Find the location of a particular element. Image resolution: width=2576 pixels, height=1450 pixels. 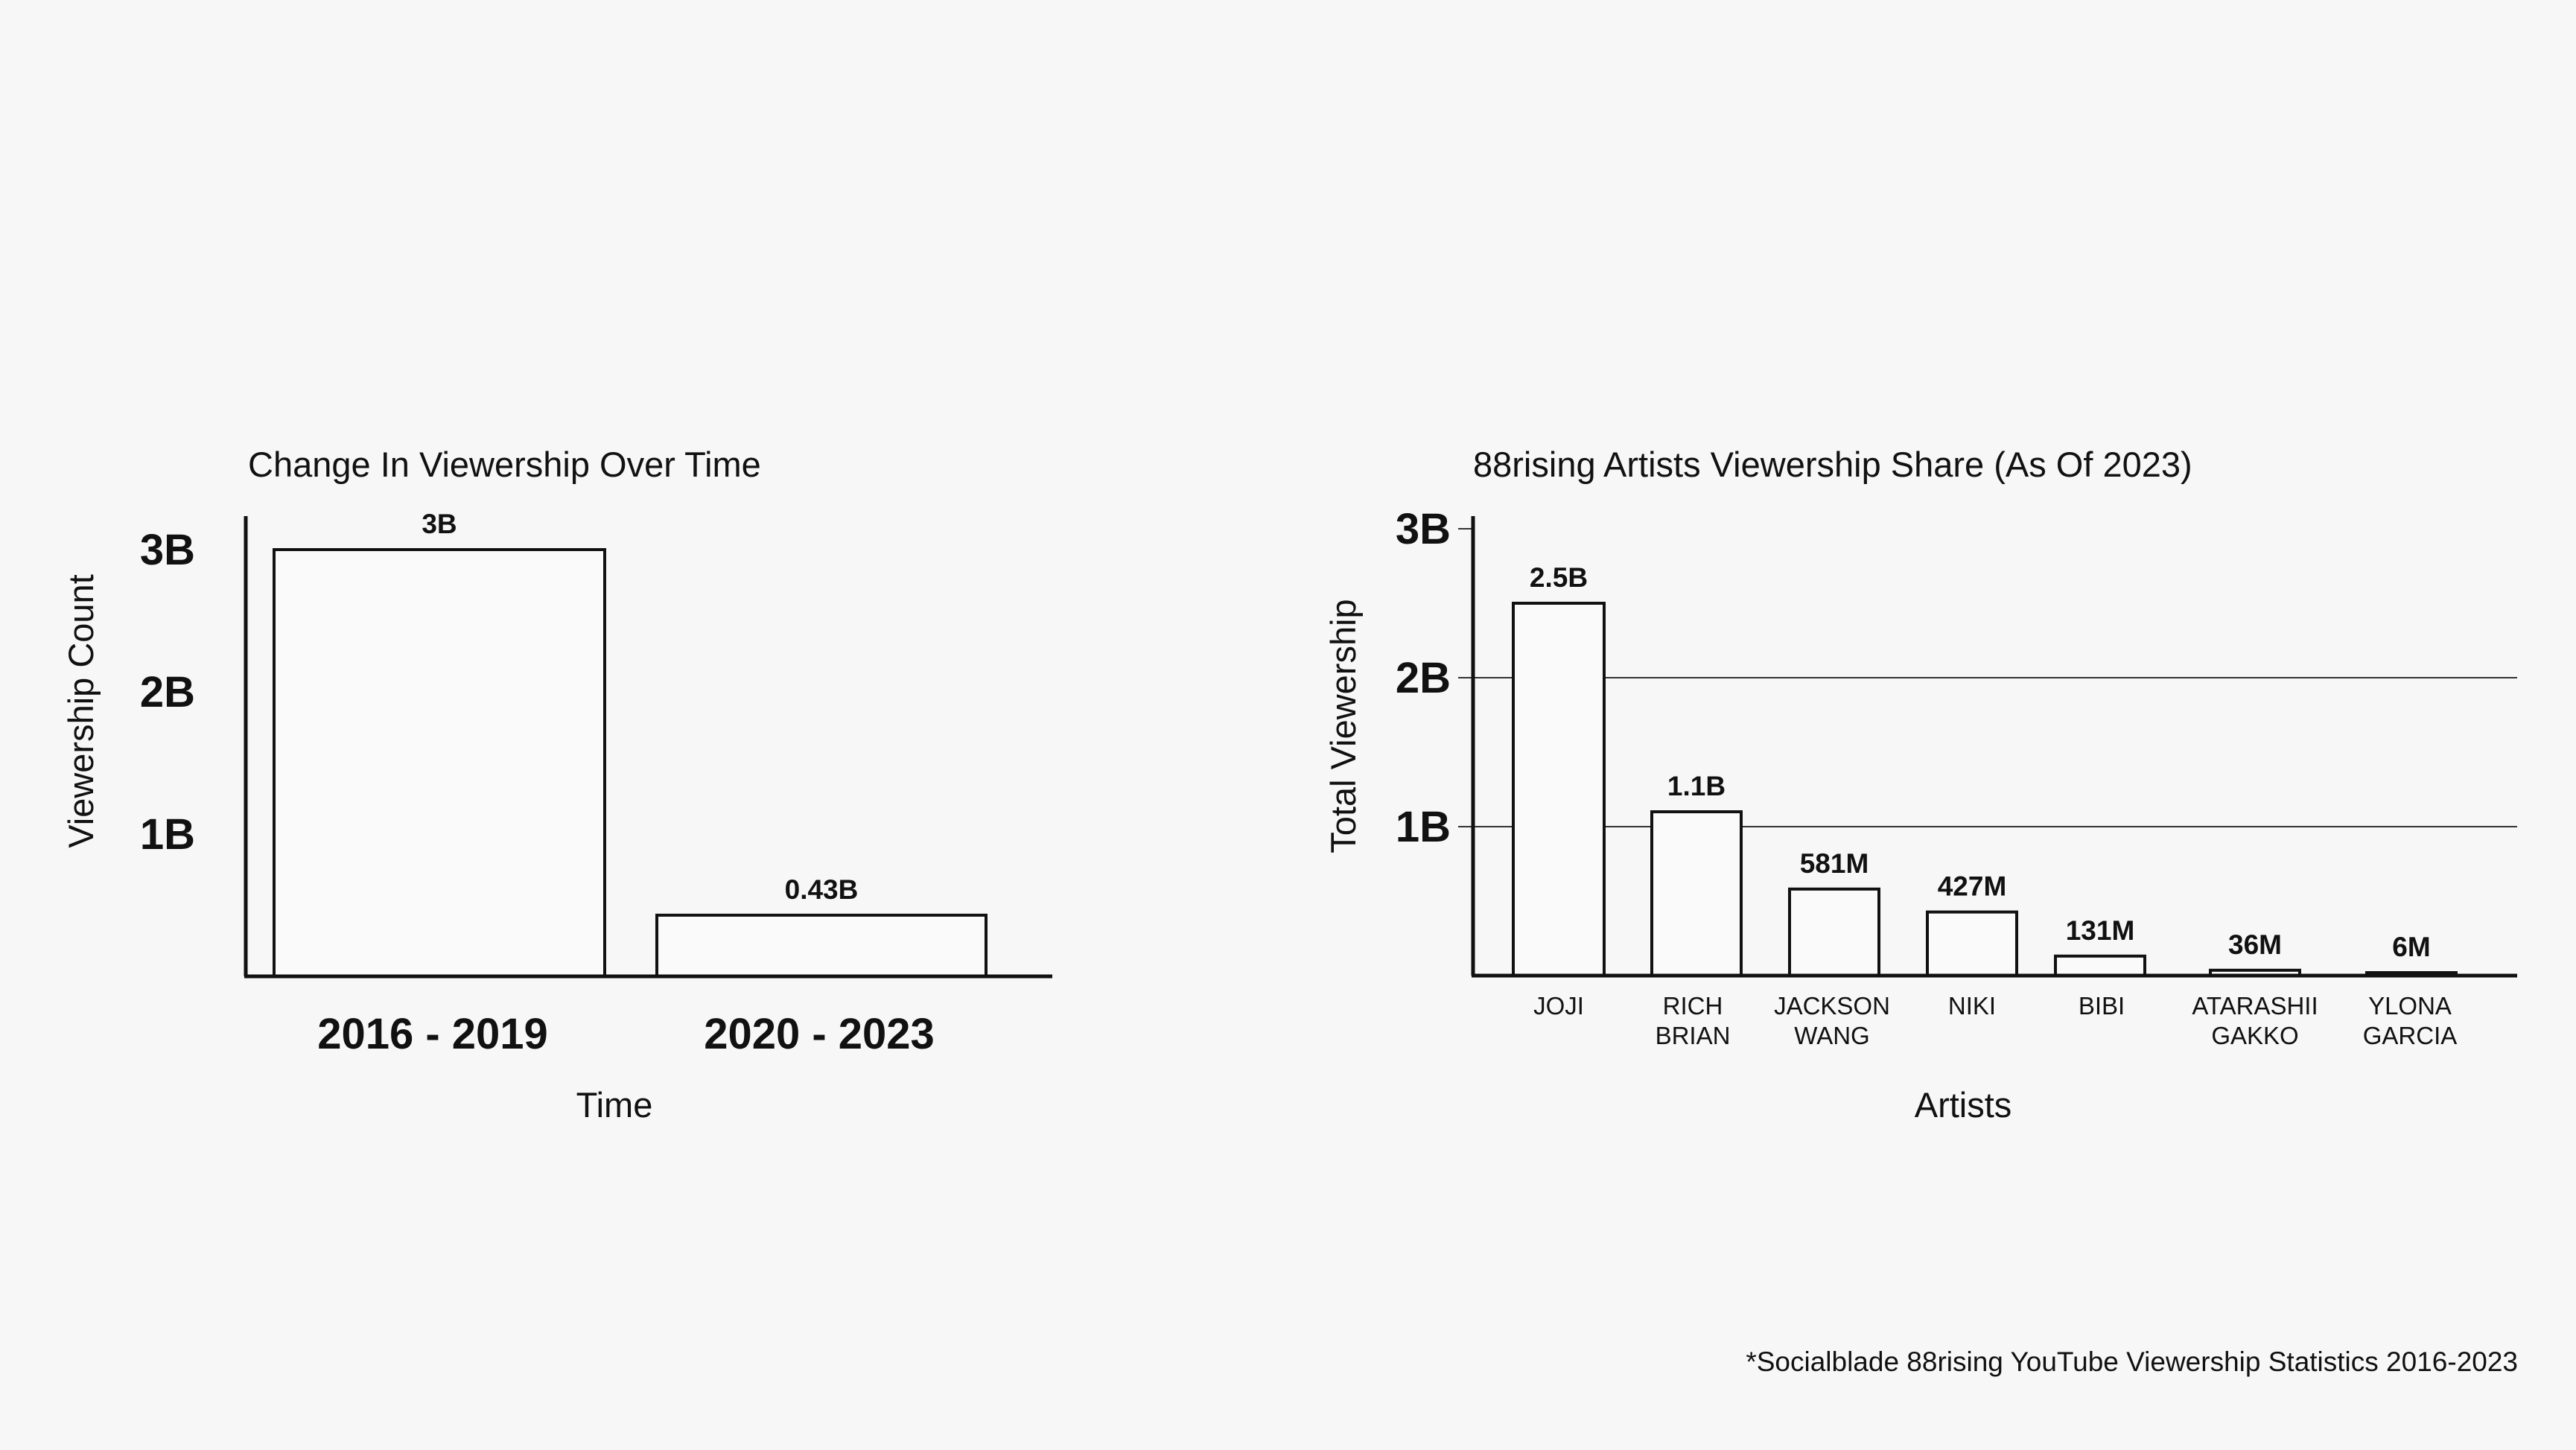

chart1-x-axis-title: Time is located at coordinates (614, 1105).